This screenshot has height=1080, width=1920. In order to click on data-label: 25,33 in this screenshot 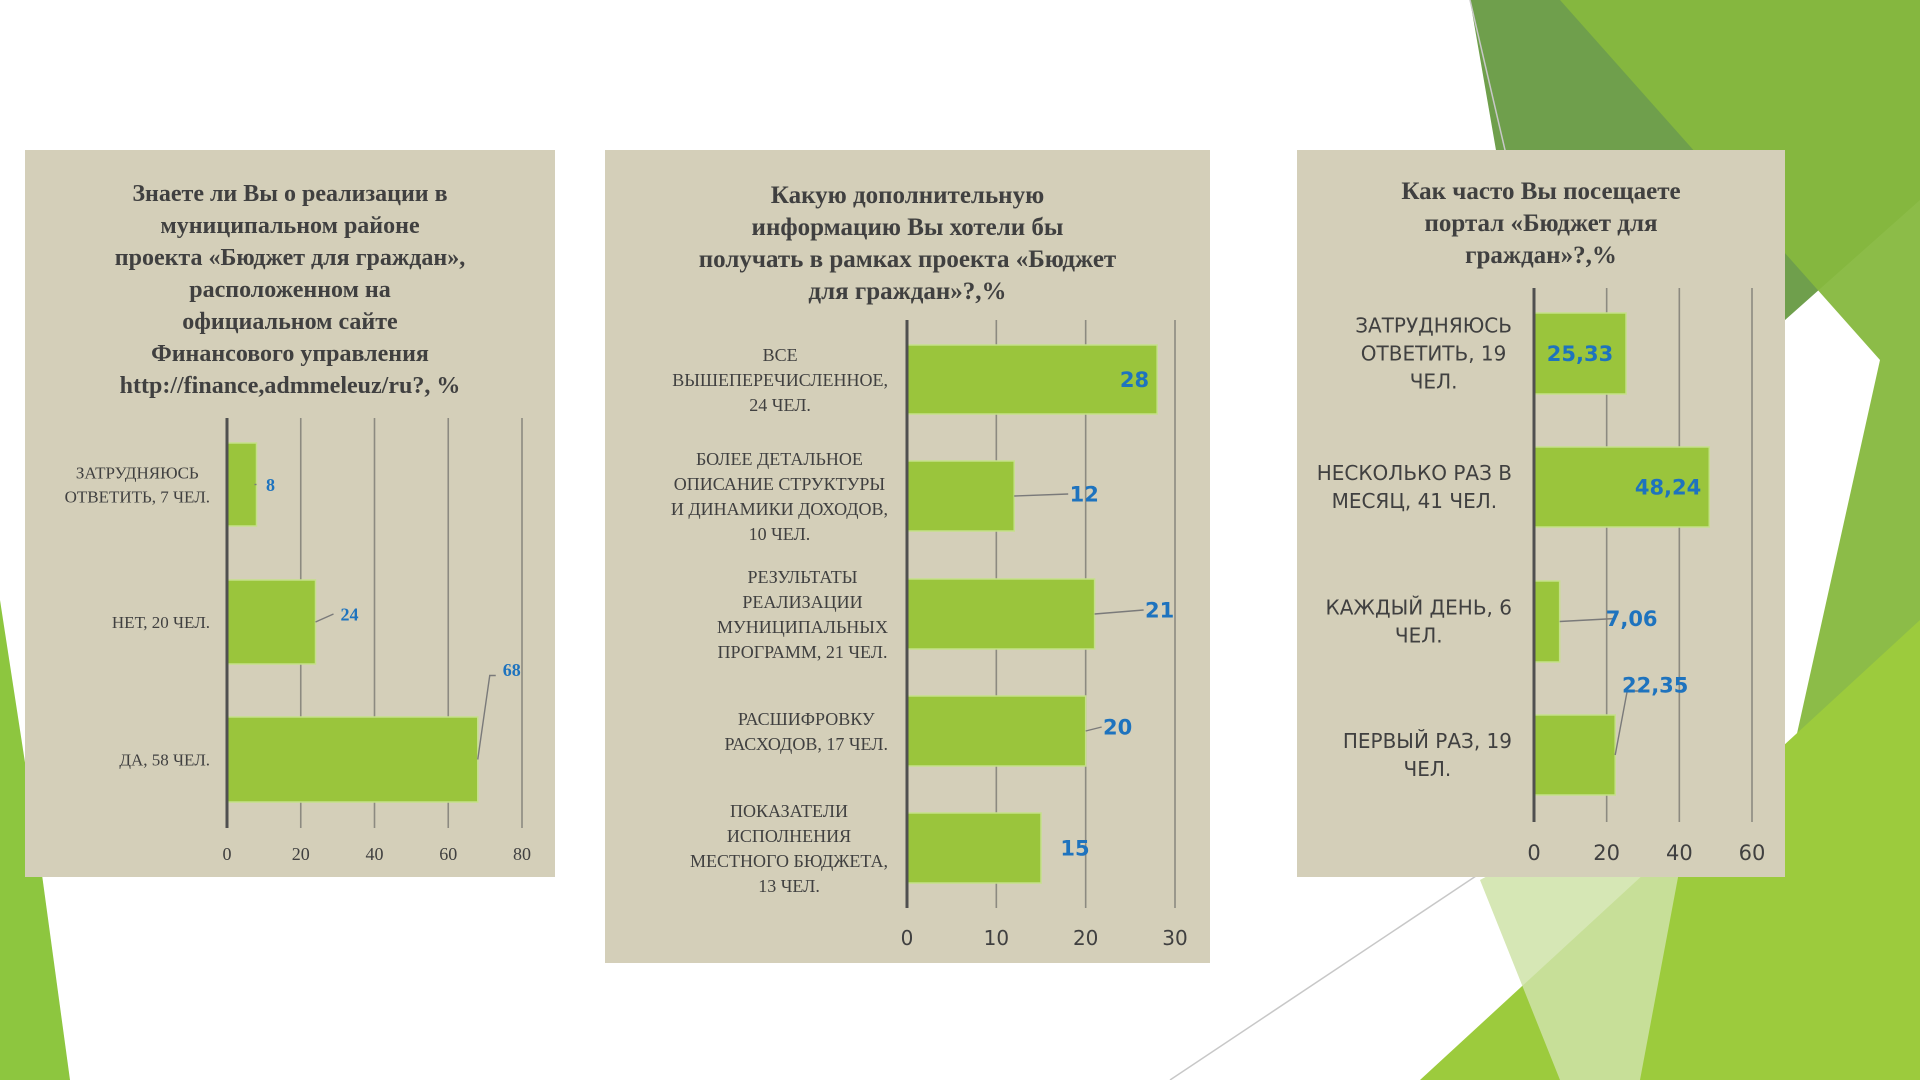, I will do `click(1580, 354)`.